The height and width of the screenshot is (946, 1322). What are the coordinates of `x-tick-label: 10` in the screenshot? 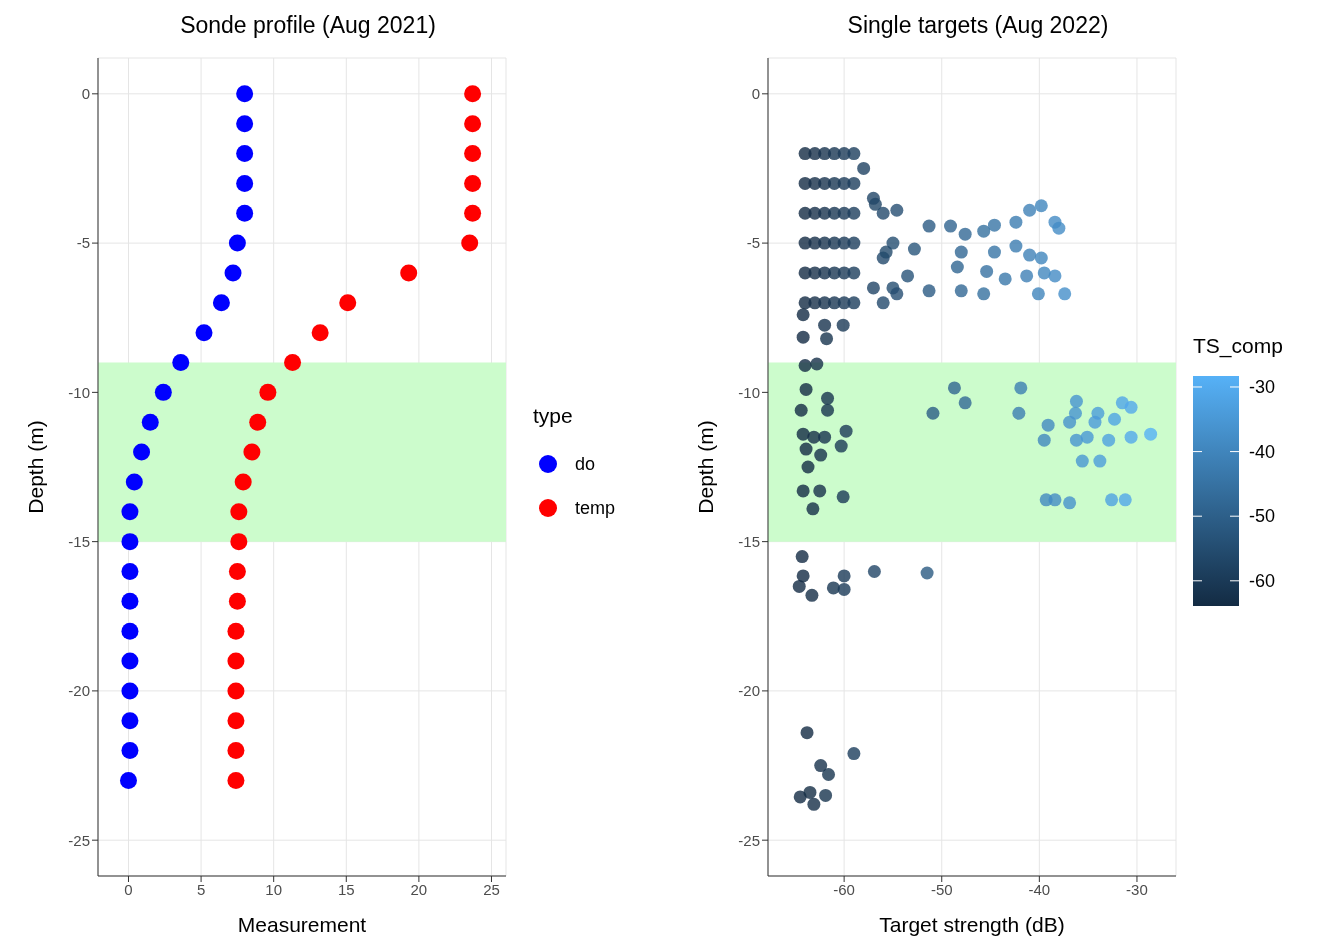 It's located at (274, 889).